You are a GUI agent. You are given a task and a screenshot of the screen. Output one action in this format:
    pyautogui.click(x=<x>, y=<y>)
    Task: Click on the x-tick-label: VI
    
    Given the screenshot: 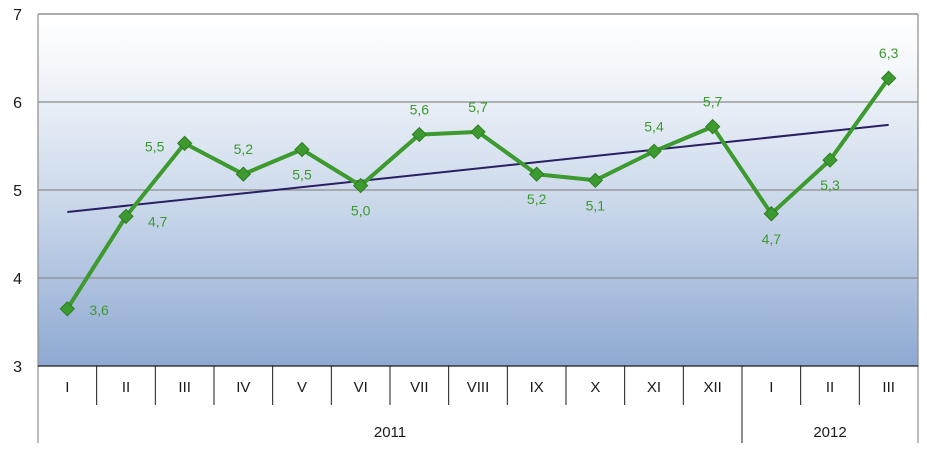 What is the action you would take?
    pyautogui.click(x=361, y=387)
    